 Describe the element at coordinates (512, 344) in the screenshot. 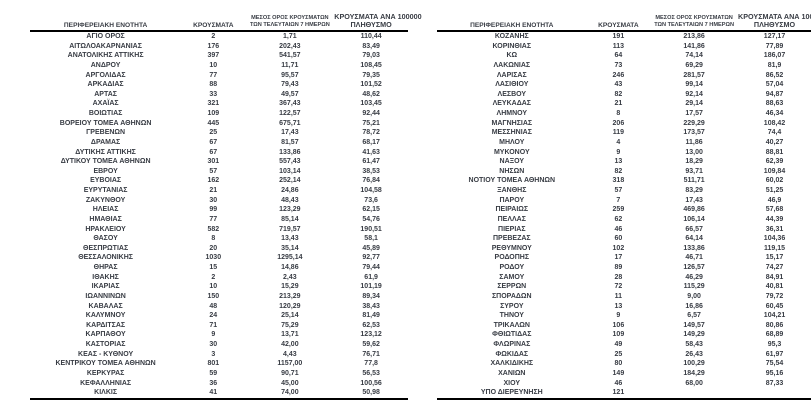

I see `region-cell: ΦΛΩΡΙΝΑΣ` at that location.